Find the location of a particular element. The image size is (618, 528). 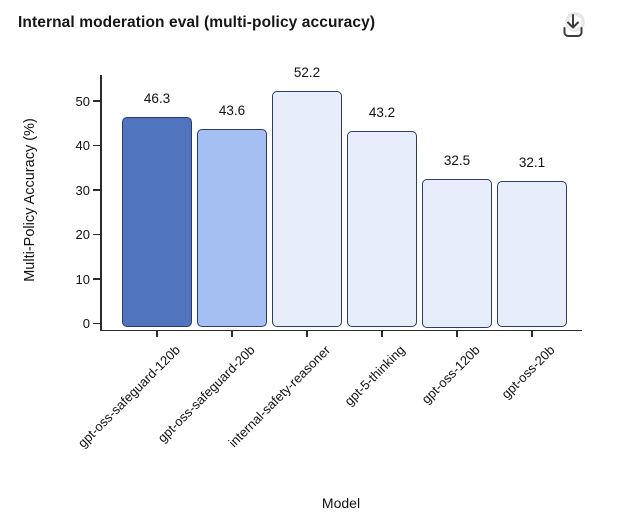

bar-value-label: 52.2 is located at coordinates (307, 73).